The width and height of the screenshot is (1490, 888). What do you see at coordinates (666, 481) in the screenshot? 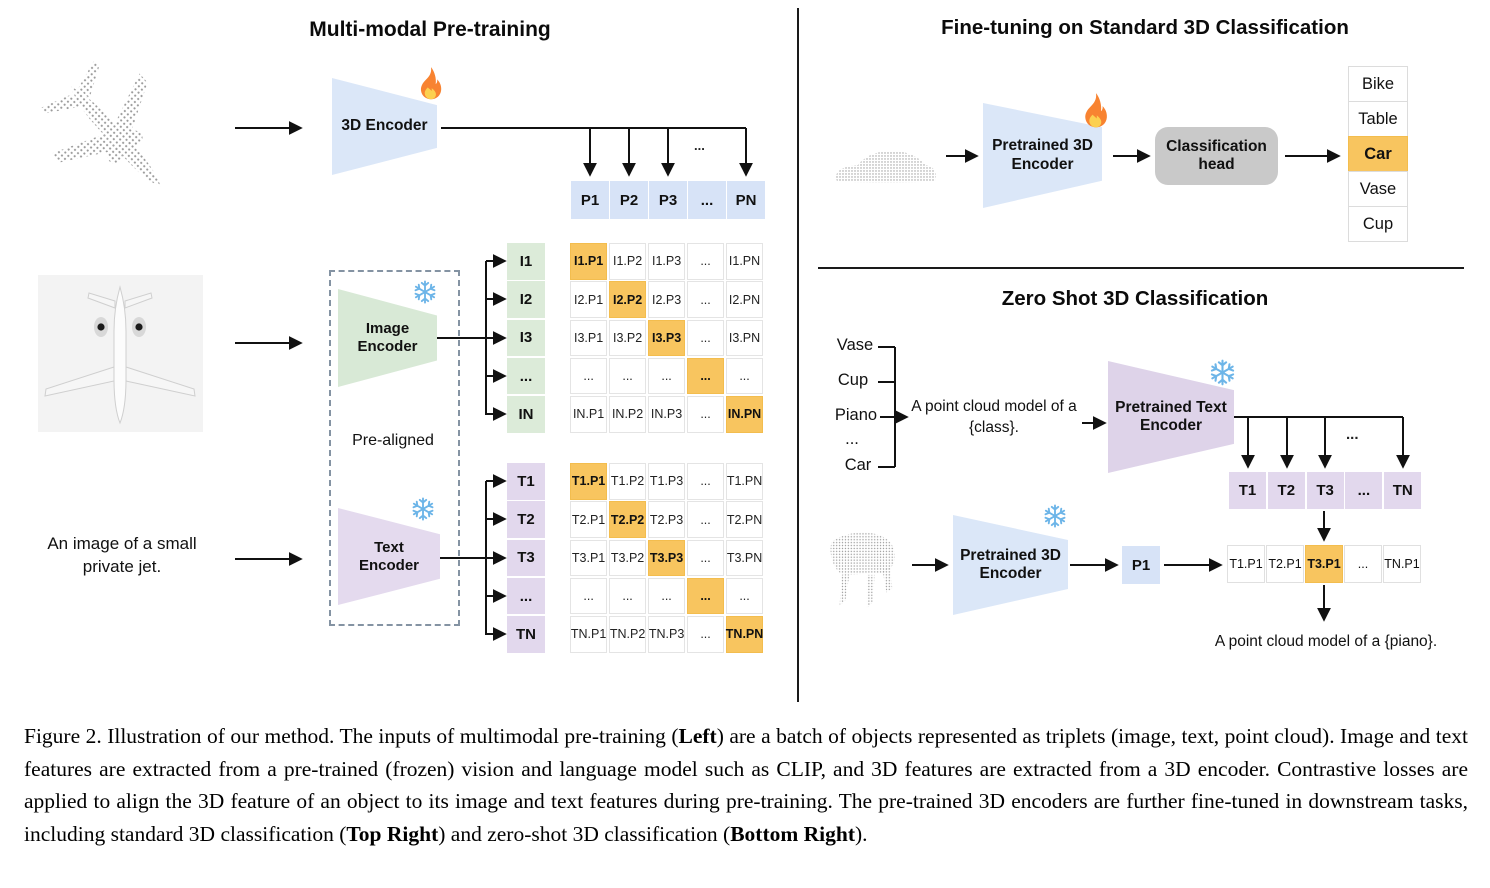
I see `matrix-cell: T1.P3` at bounding box center [666, 481].